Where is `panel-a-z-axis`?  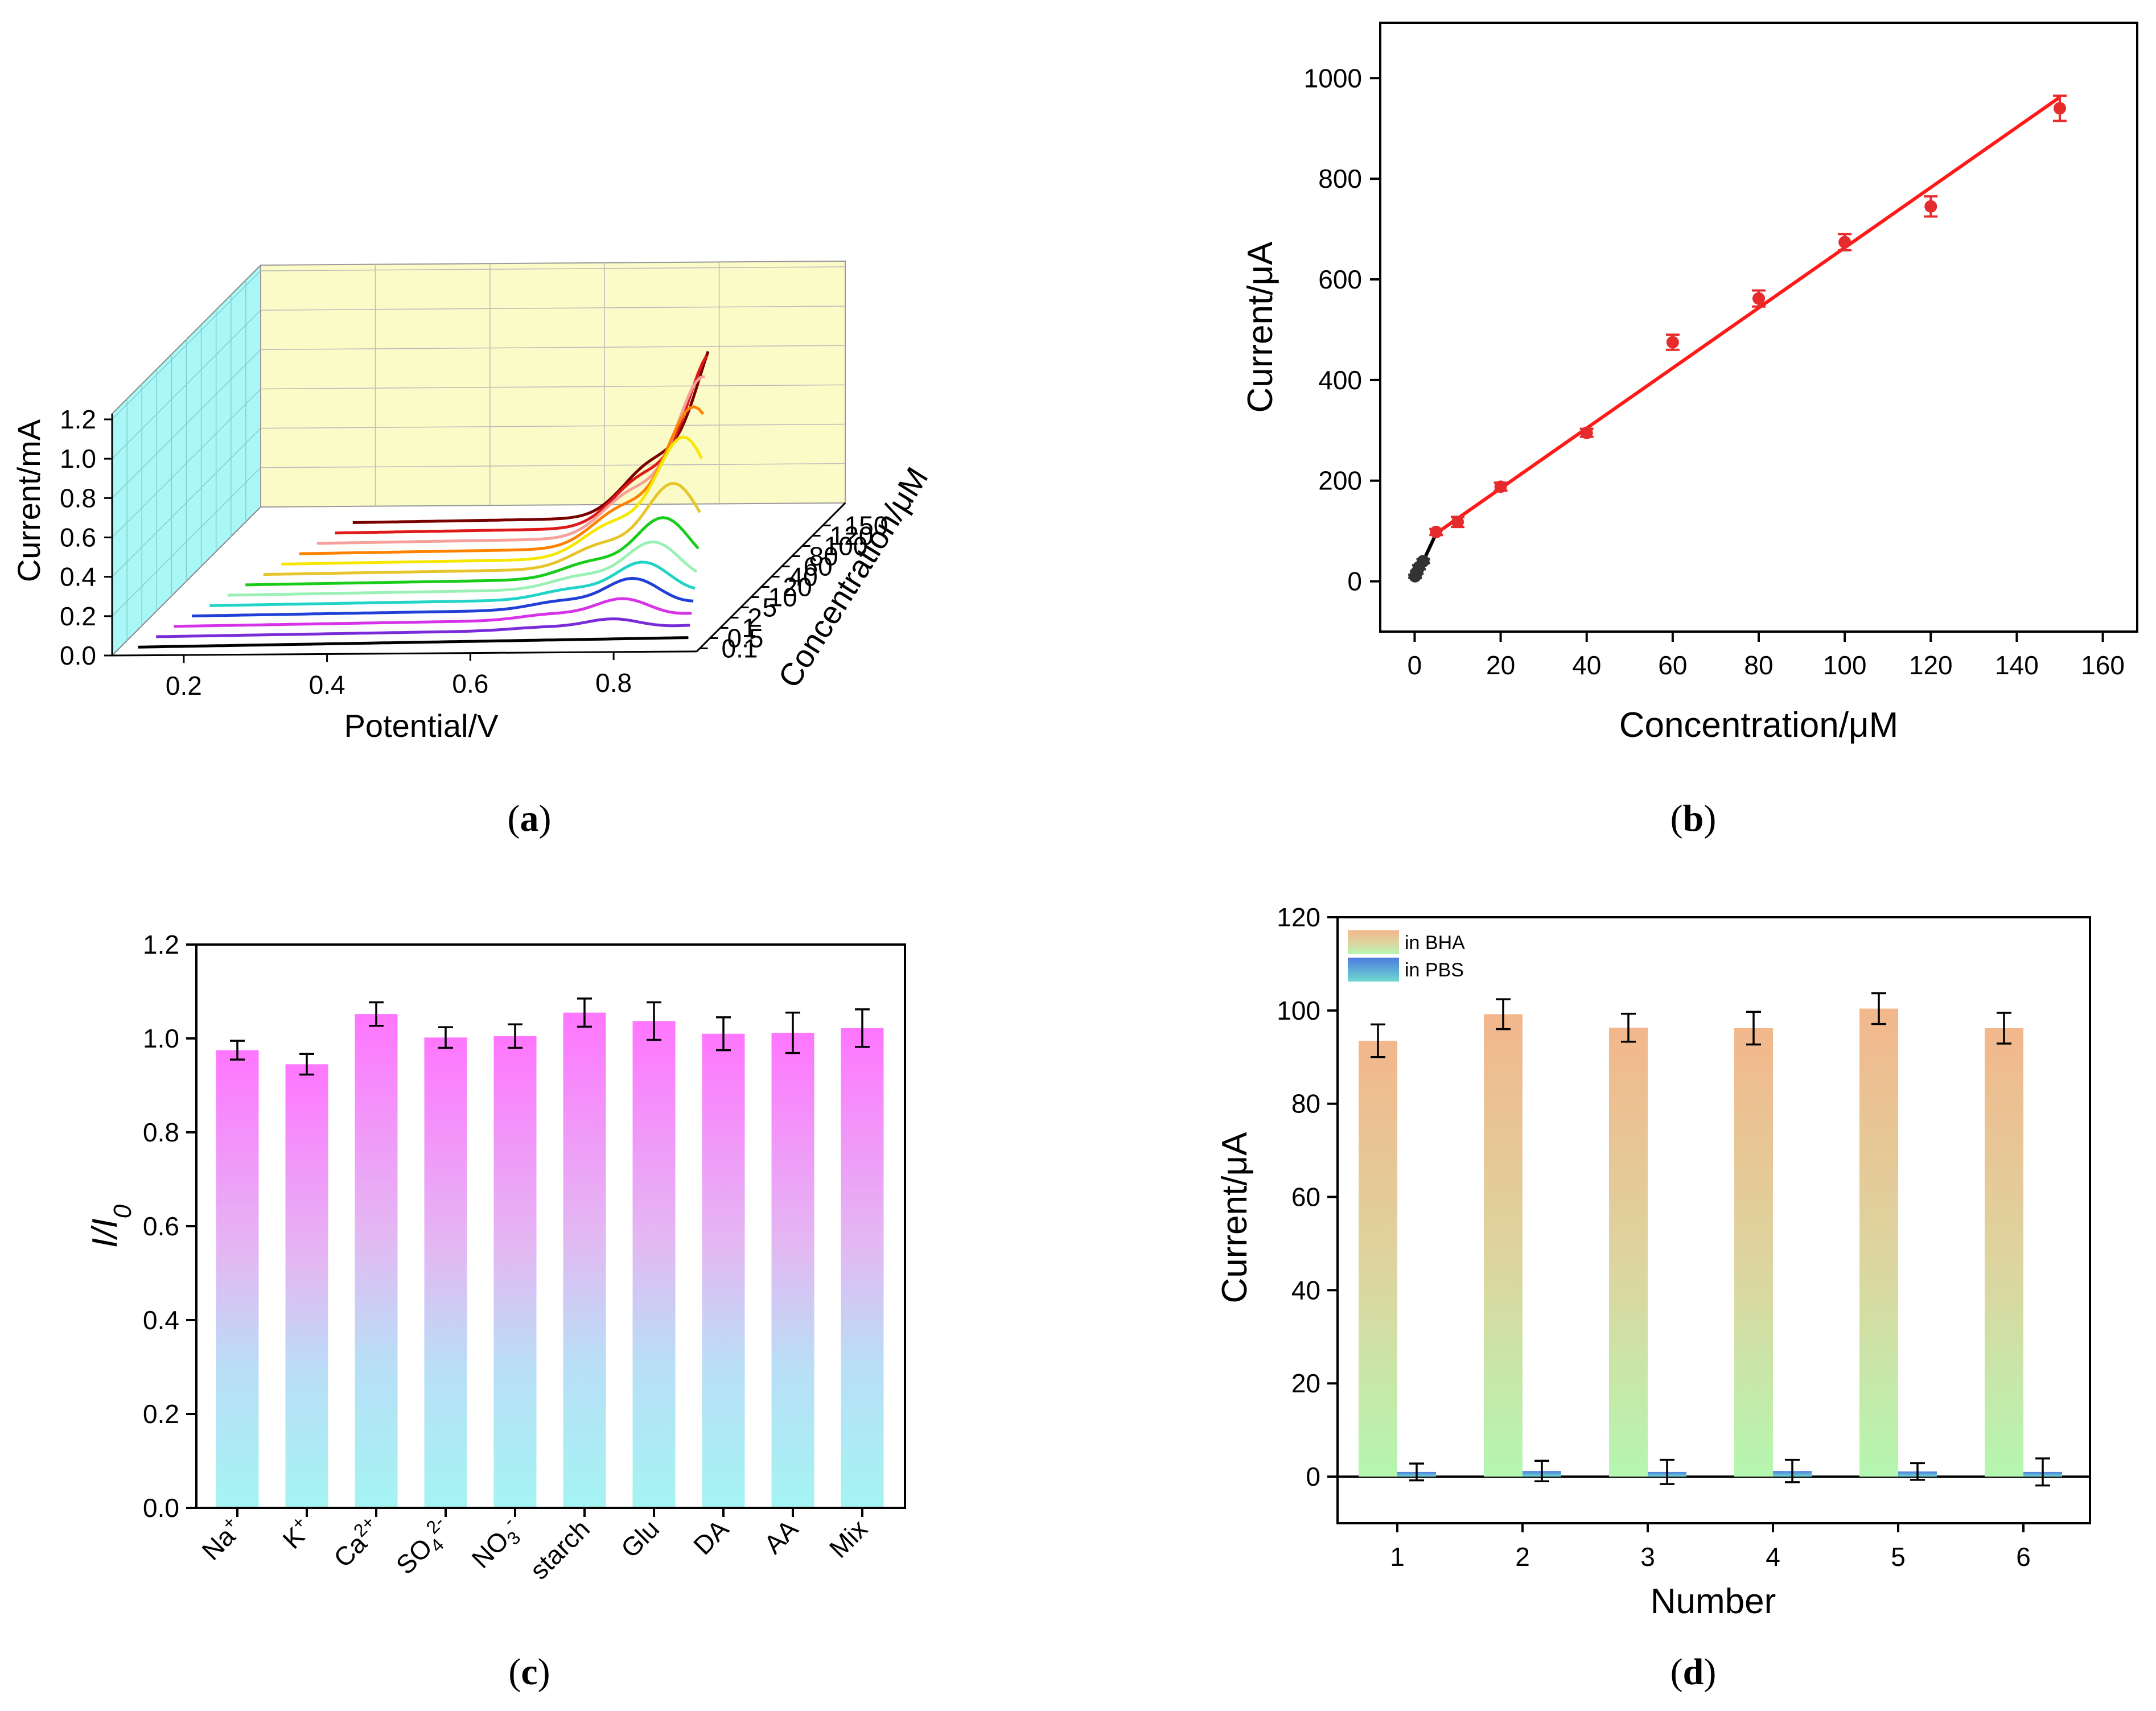 panel-a-z-axis is located at coordinates (771, 577).